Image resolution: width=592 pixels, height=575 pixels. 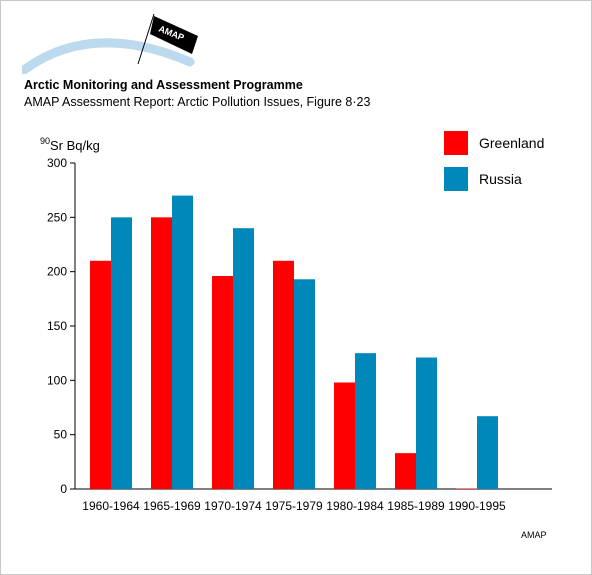 What do you see at coordinates (511, 143) in the screenshot?
I see `legend-label-greenland: Greenland` at bounding box center [511, 143].